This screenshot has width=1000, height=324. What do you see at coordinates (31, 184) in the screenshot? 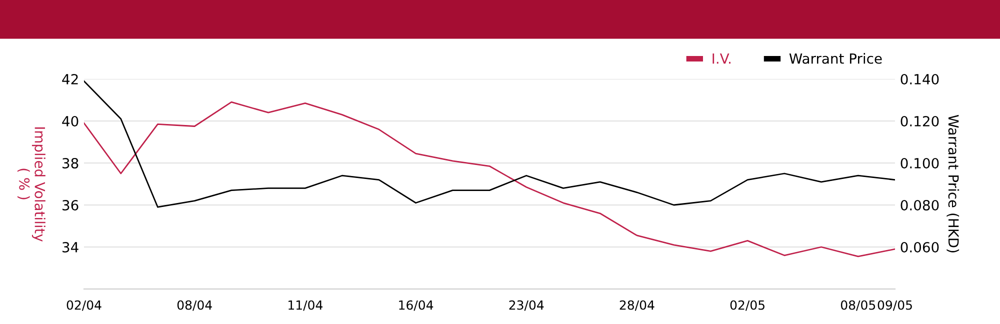
I see `y-axis-title: Implied Volatility ( % )` at bounding box center [31, 184].